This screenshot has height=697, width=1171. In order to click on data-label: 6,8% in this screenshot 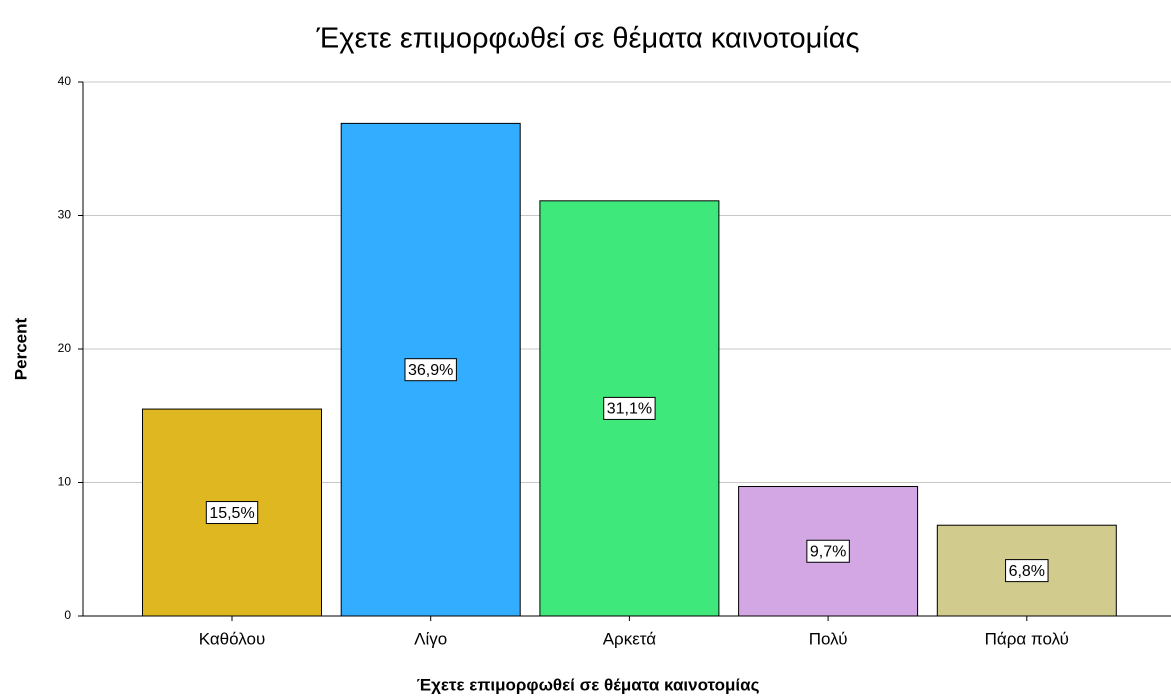, I will do `click(1027, 571)`.